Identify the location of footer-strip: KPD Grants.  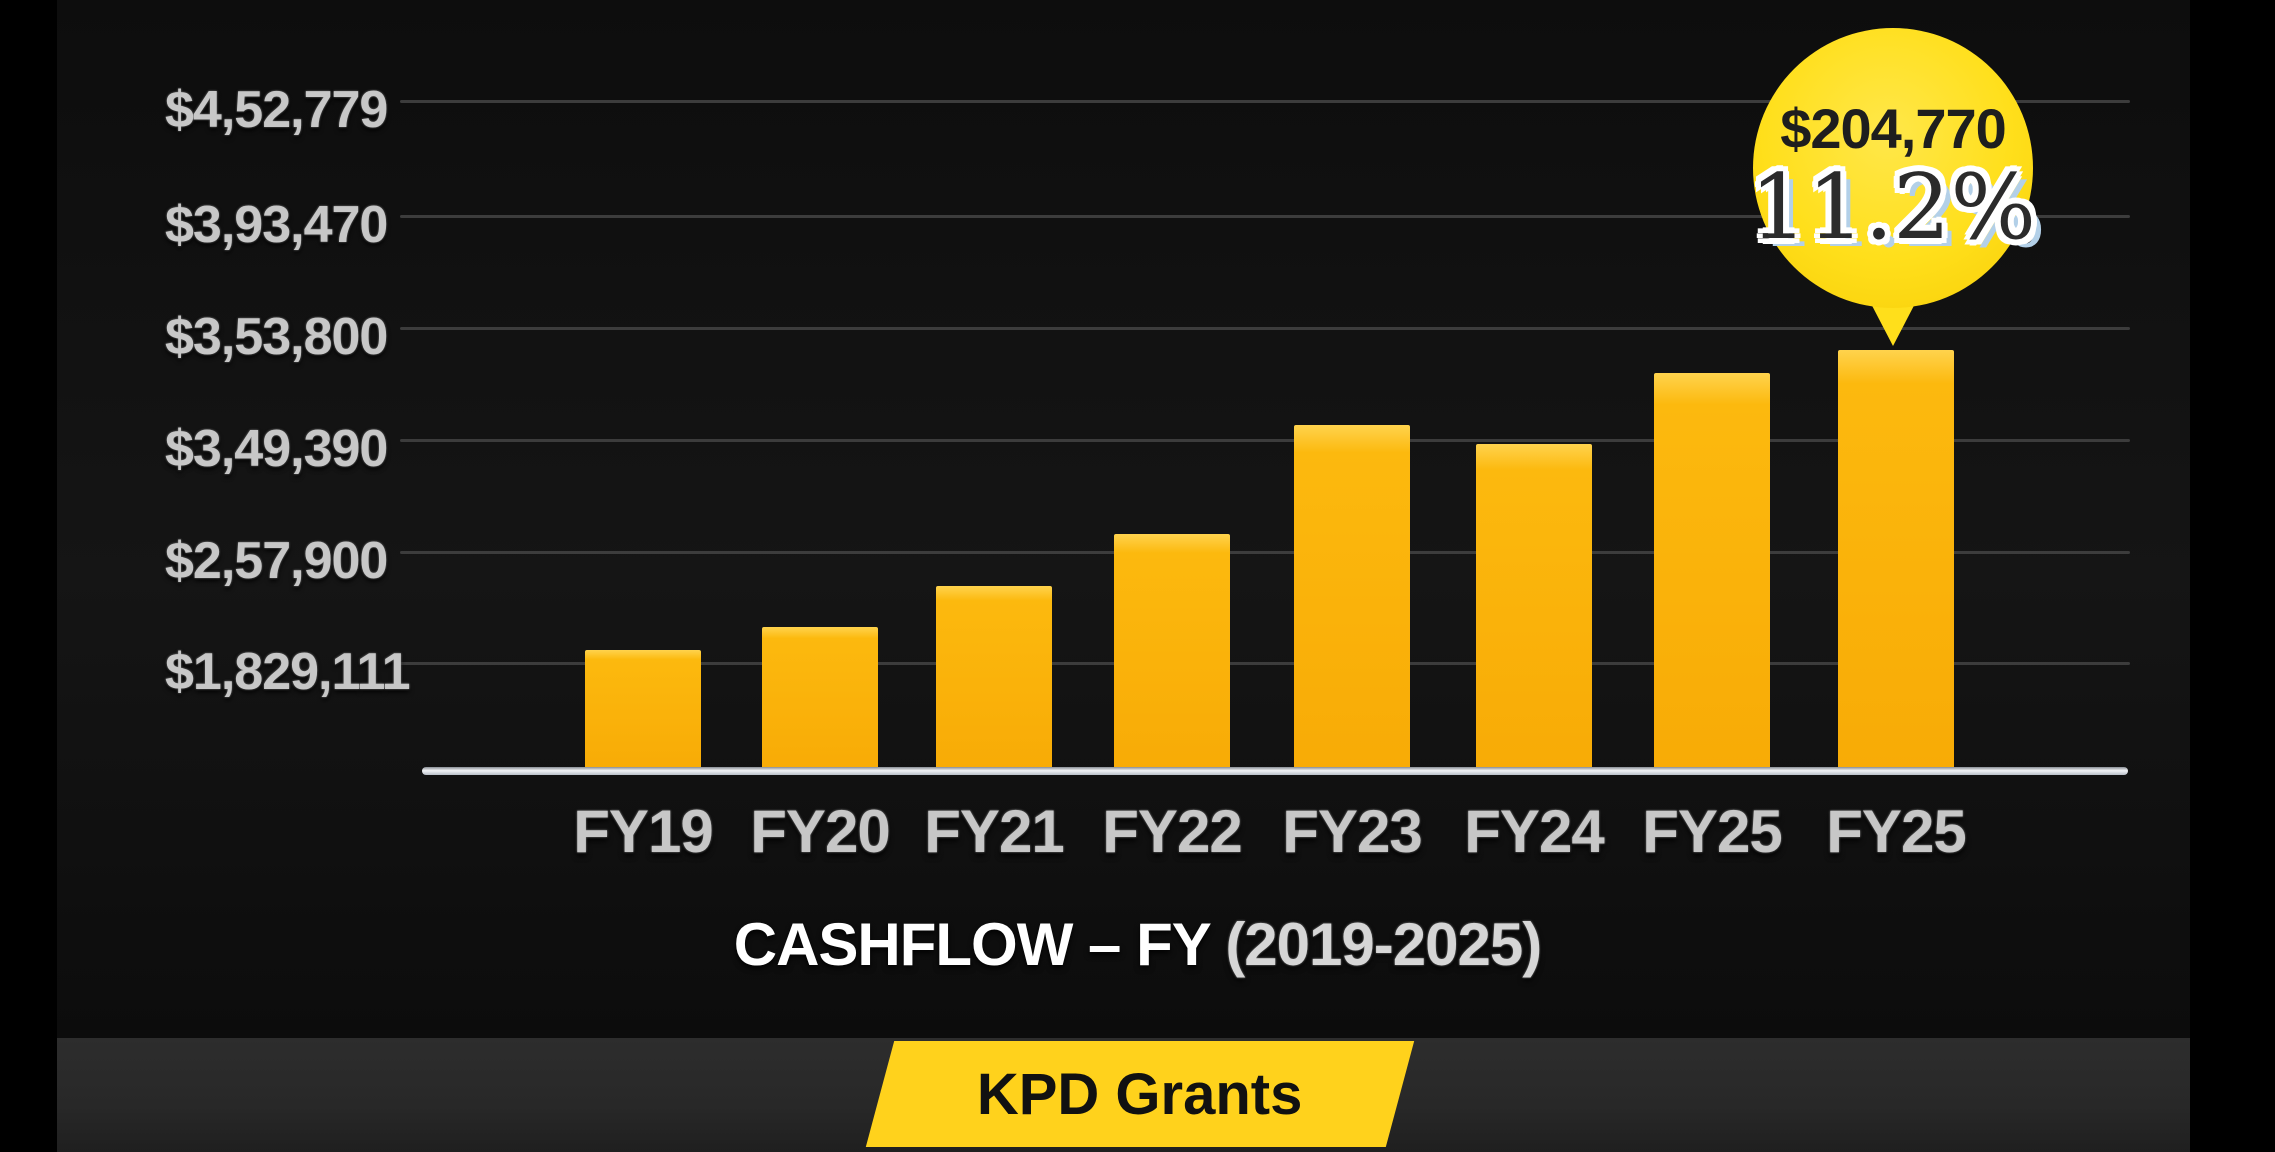
(1123, 1095).